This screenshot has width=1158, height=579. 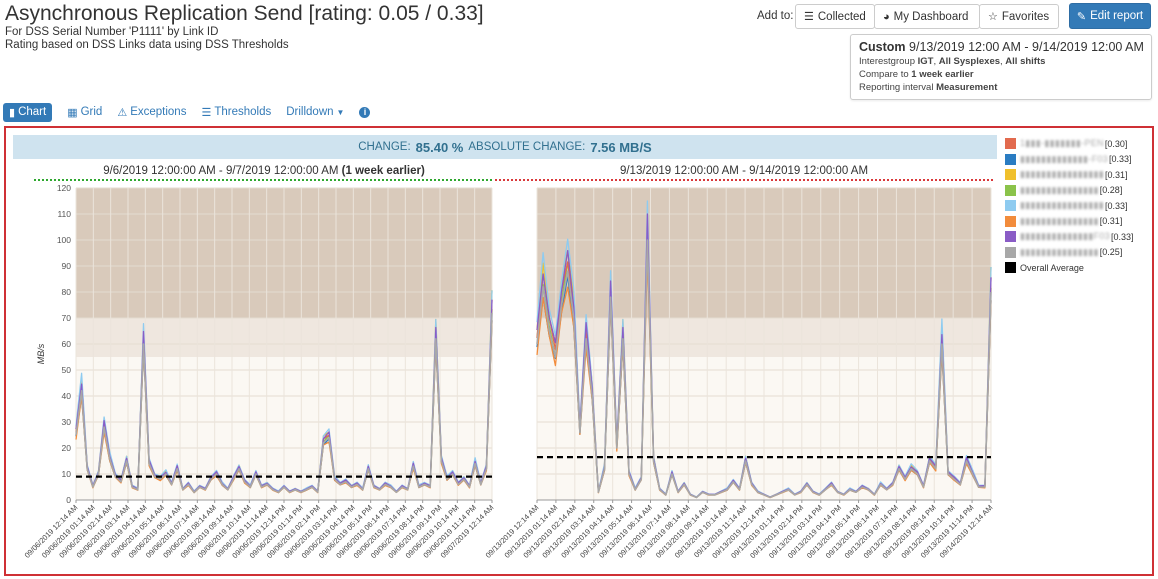 What do you see at coordinates (621, 147) in the screenshot?
I see `absolute-change-value: 7.56 MB/S` at bounding box center [621, 147].